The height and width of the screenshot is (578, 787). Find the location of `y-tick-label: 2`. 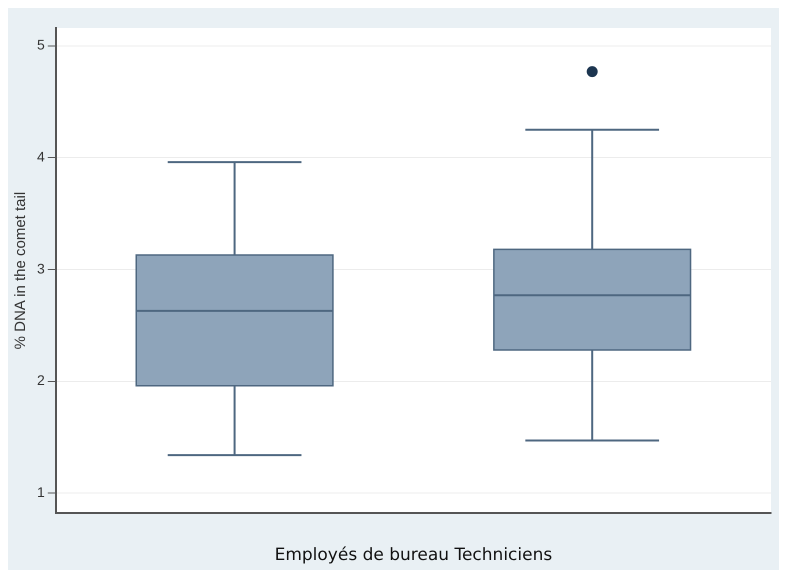

y-tick-label: 2 is located at coordinates (40, 380).